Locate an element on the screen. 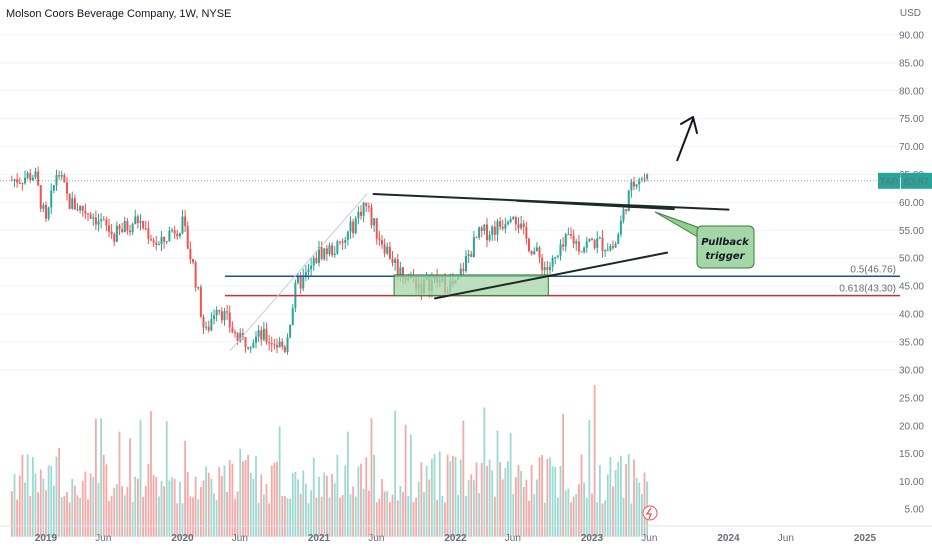 This screenshot has width=932, height=550. x-tick-label: 2022 is located at coordinates (455, 538).